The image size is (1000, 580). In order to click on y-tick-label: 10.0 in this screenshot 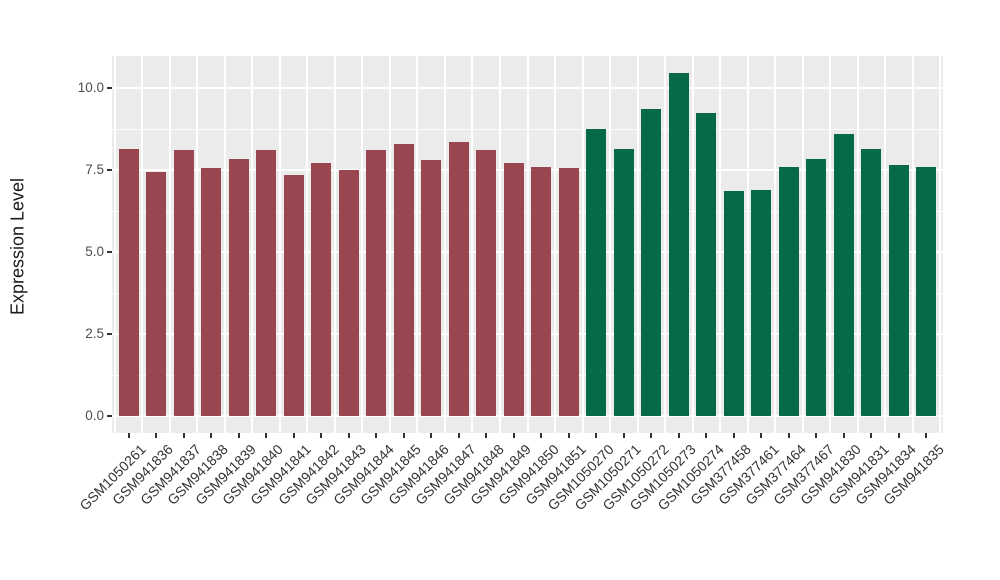, I will do `click(90, 87)`.